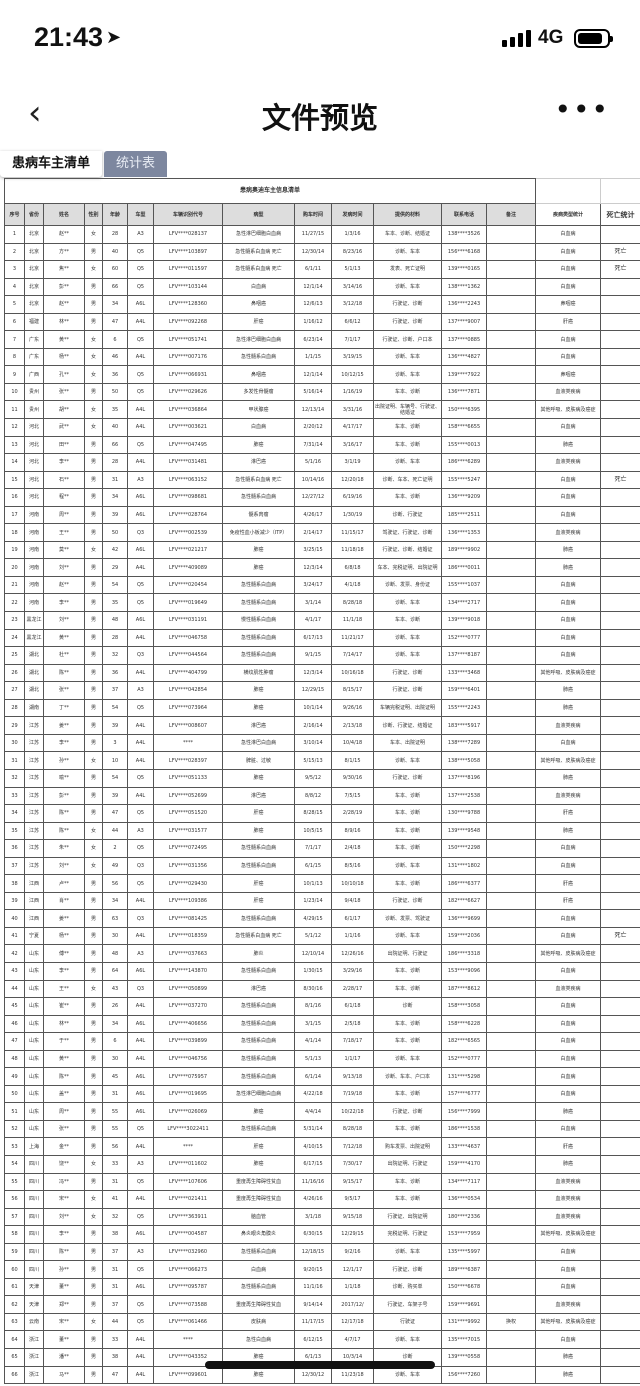  What do you see at coordinates (115, 690) in the screenshot?
I see `table-cell: 37` at bounding box center [115, 690].